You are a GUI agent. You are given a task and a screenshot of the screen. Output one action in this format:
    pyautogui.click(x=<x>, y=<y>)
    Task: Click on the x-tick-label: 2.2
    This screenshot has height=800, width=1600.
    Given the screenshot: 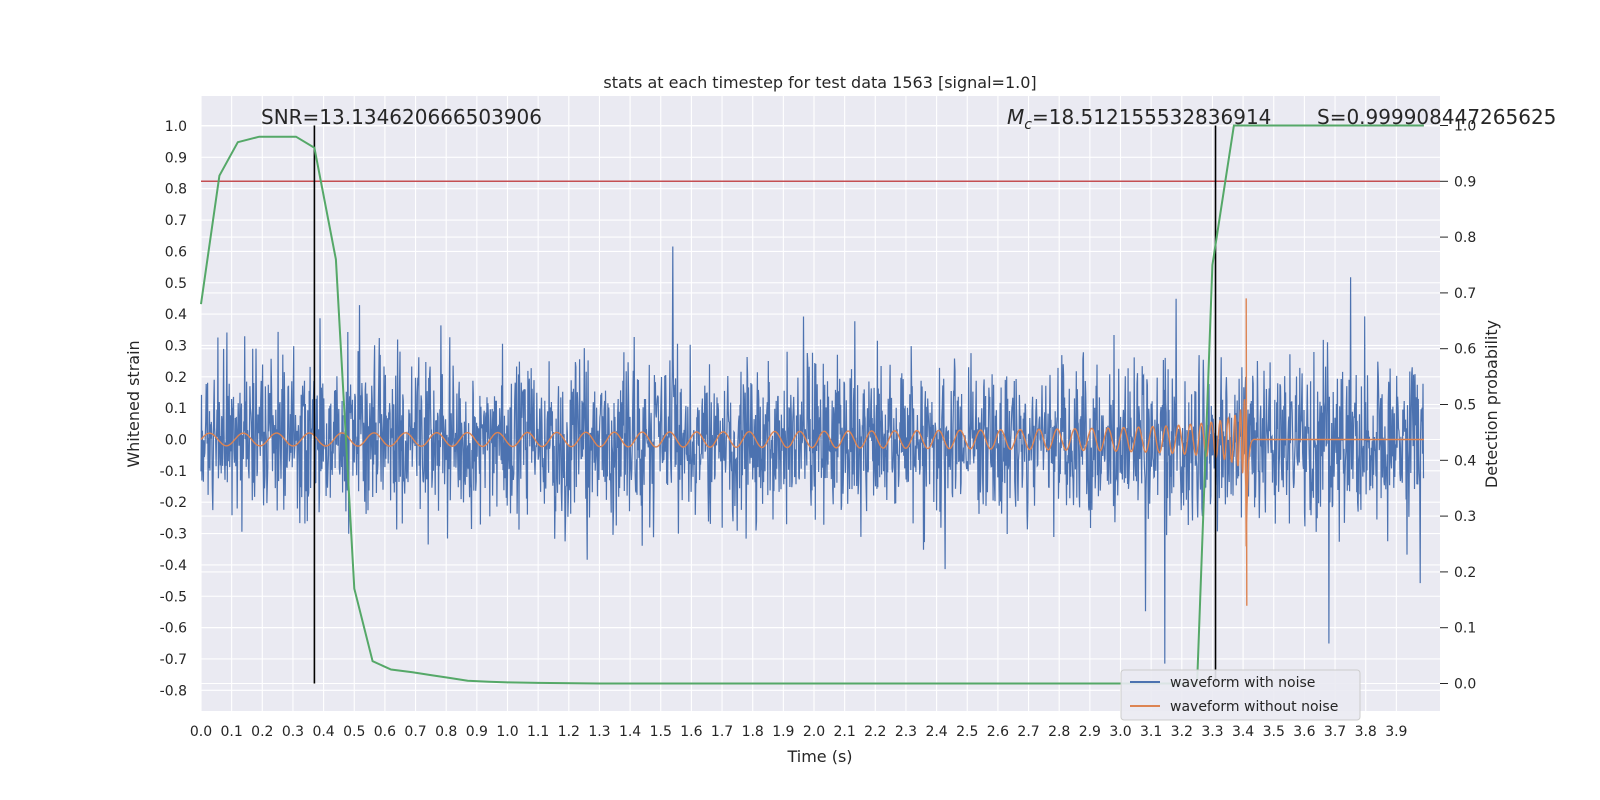 What is the action you would take?
    pyautogui.click(x=875, y=732)
    